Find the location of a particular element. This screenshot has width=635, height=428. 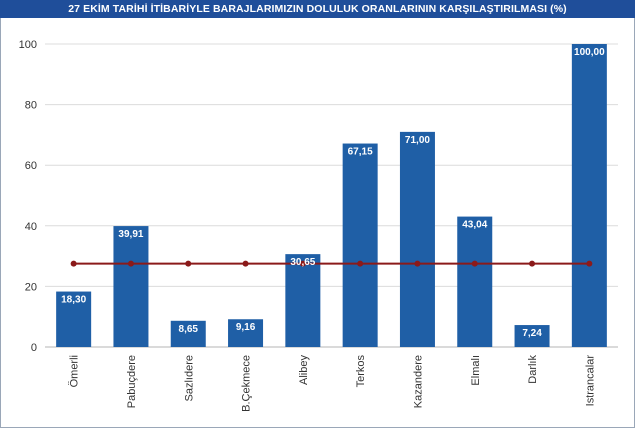

data-label-10: 100,00 is located at coordinates (589, 52).